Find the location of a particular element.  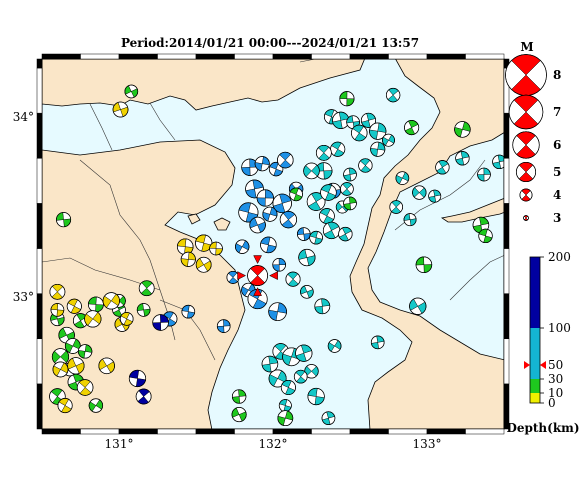

land-honshu is located at coordinates (204, 85).